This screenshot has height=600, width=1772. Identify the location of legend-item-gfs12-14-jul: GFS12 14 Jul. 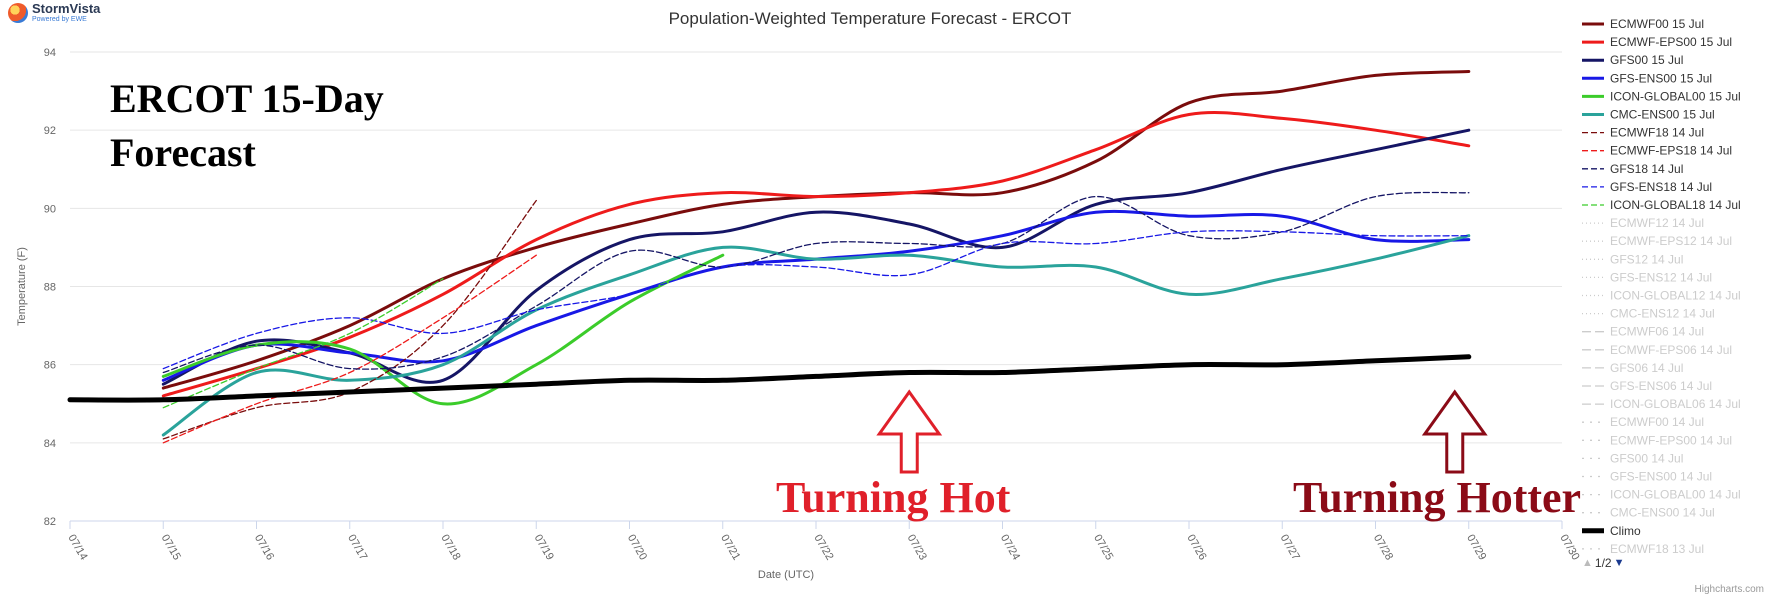
(1632, 259).